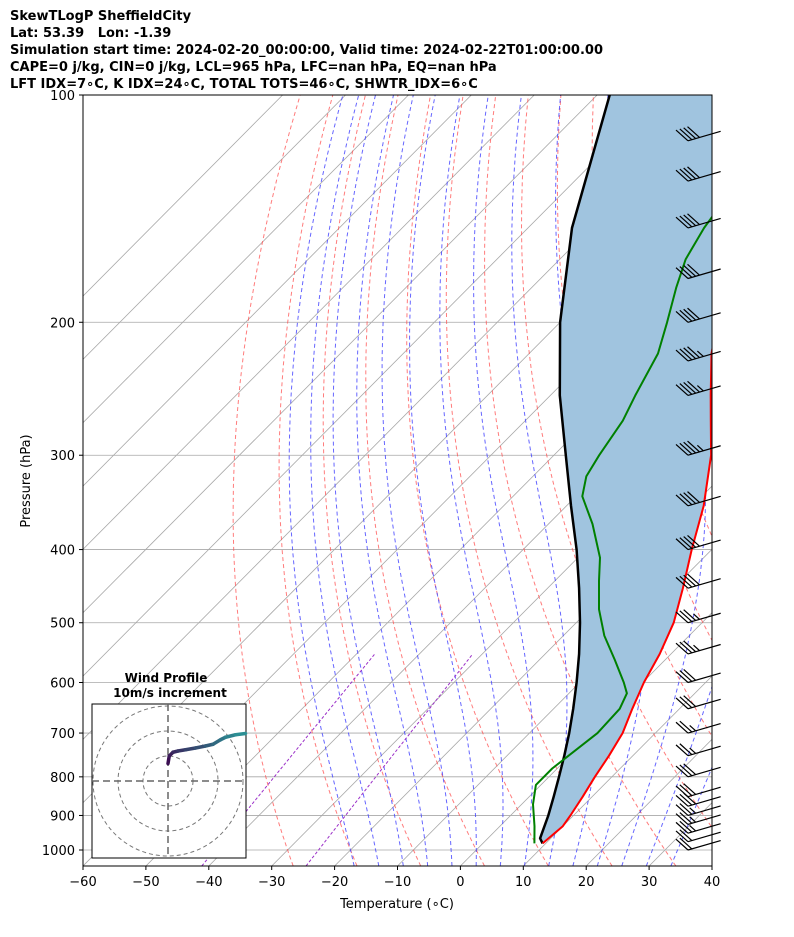 The image size is (794, 937). Describe the element at coordinates (62, 96) in the screenshot. I see `y-tick-label: 100` at that location.